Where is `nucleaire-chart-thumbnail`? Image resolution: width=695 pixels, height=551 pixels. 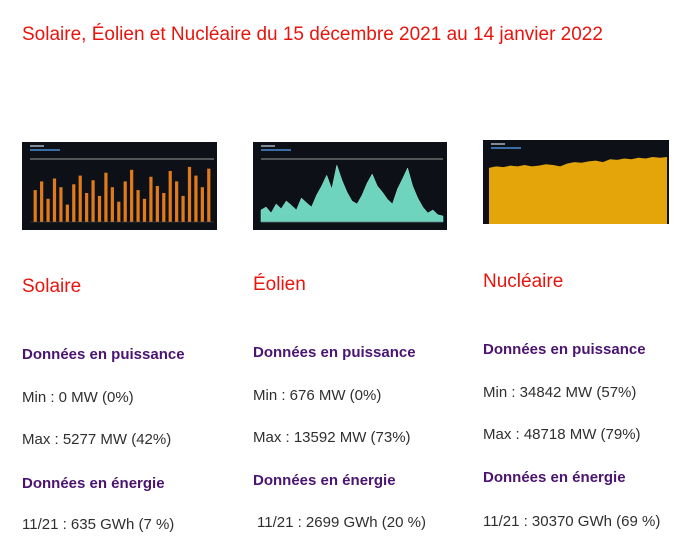 nucleaire-chart-thumbnail is located at coordinates (576, 182).